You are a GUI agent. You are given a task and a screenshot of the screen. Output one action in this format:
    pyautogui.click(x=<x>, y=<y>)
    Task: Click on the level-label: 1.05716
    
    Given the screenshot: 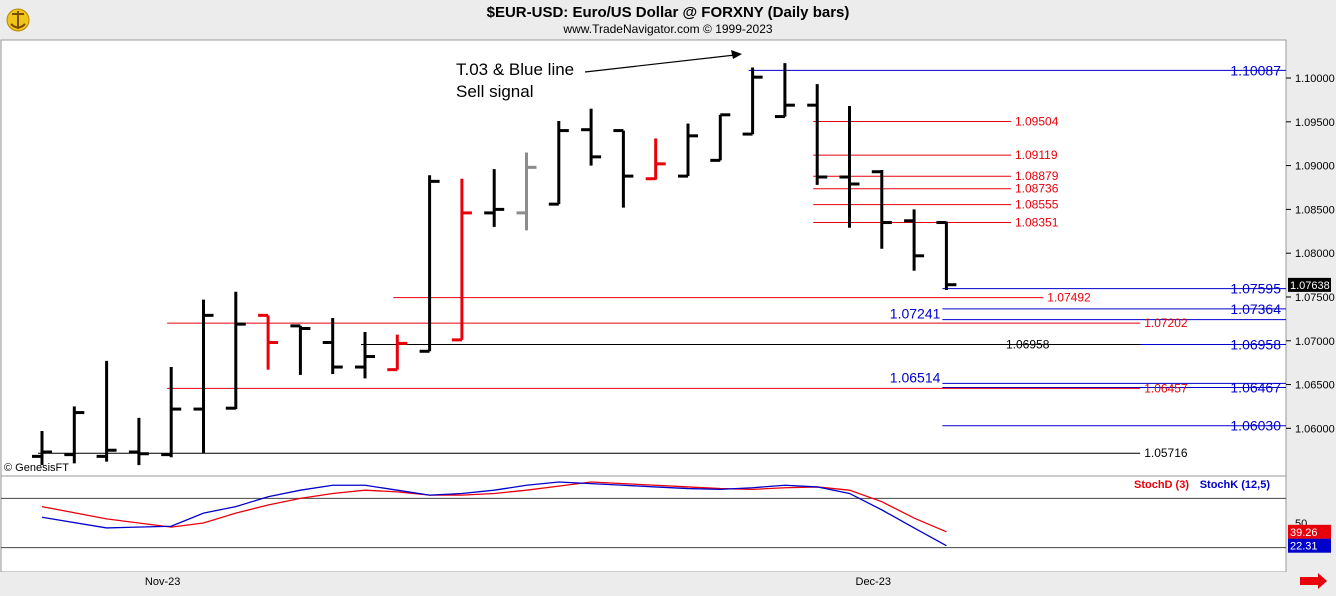 What is the action you would take?
    pyautogui.click(x=1166, y=453)
    